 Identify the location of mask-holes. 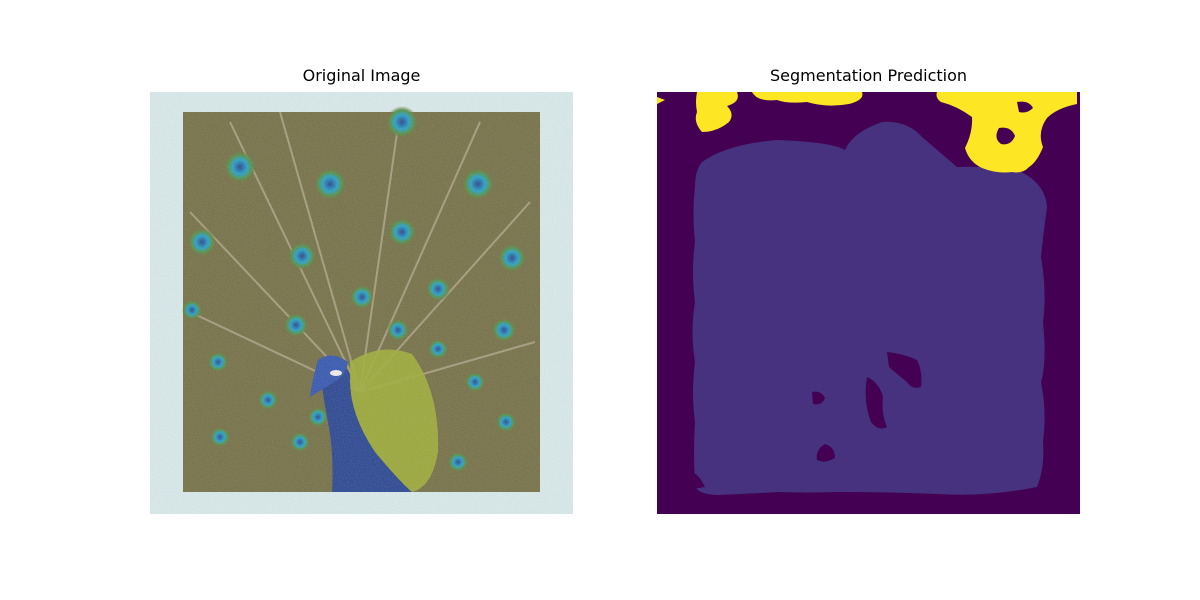
(804, 421).